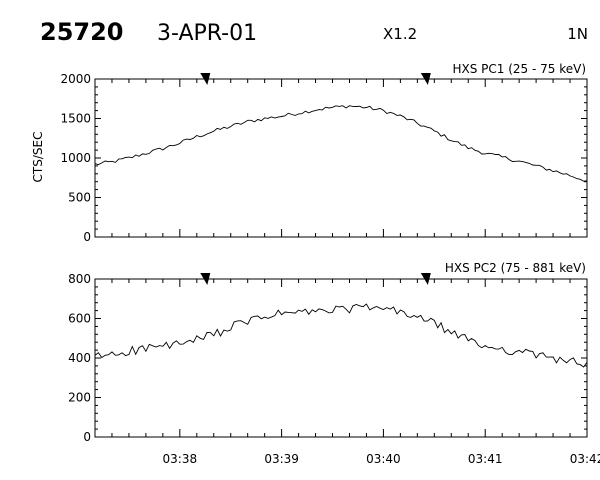  Describe the element at coordinates (79, 198) in the screenshot. I see `y-tick-label: 500` at that location.